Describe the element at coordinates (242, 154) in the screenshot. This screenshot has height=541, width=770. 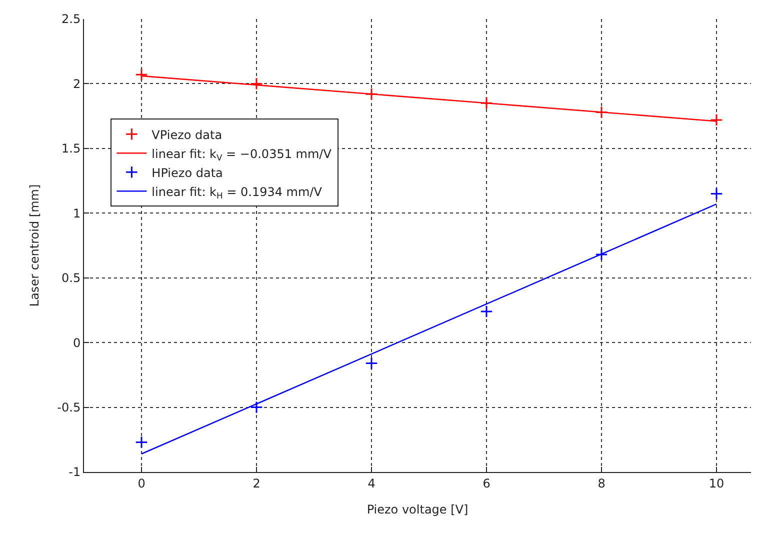
I see `legend-label: linear fit: k$_{V}$ = −0.0351 mm/V` at that location.